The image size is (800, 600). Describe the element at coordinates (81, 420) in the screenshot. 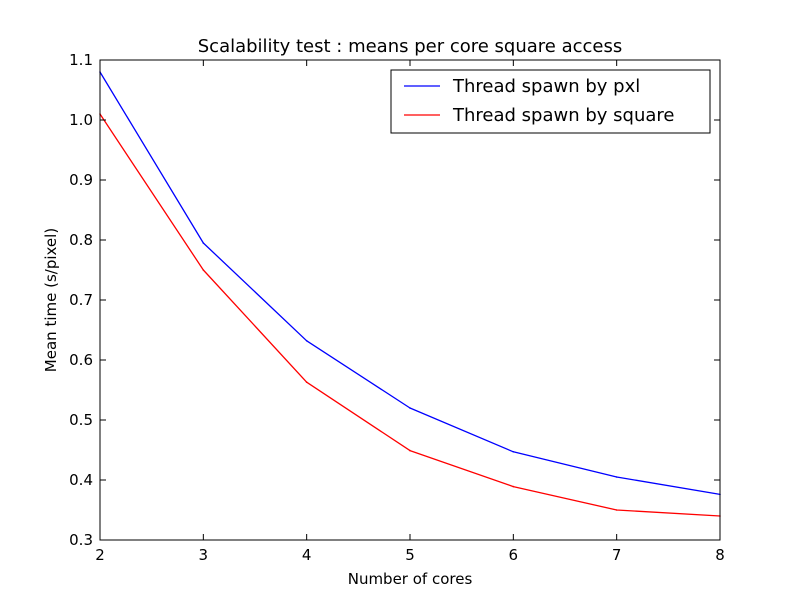

I see `y-tick-label: 0.5` at that location.